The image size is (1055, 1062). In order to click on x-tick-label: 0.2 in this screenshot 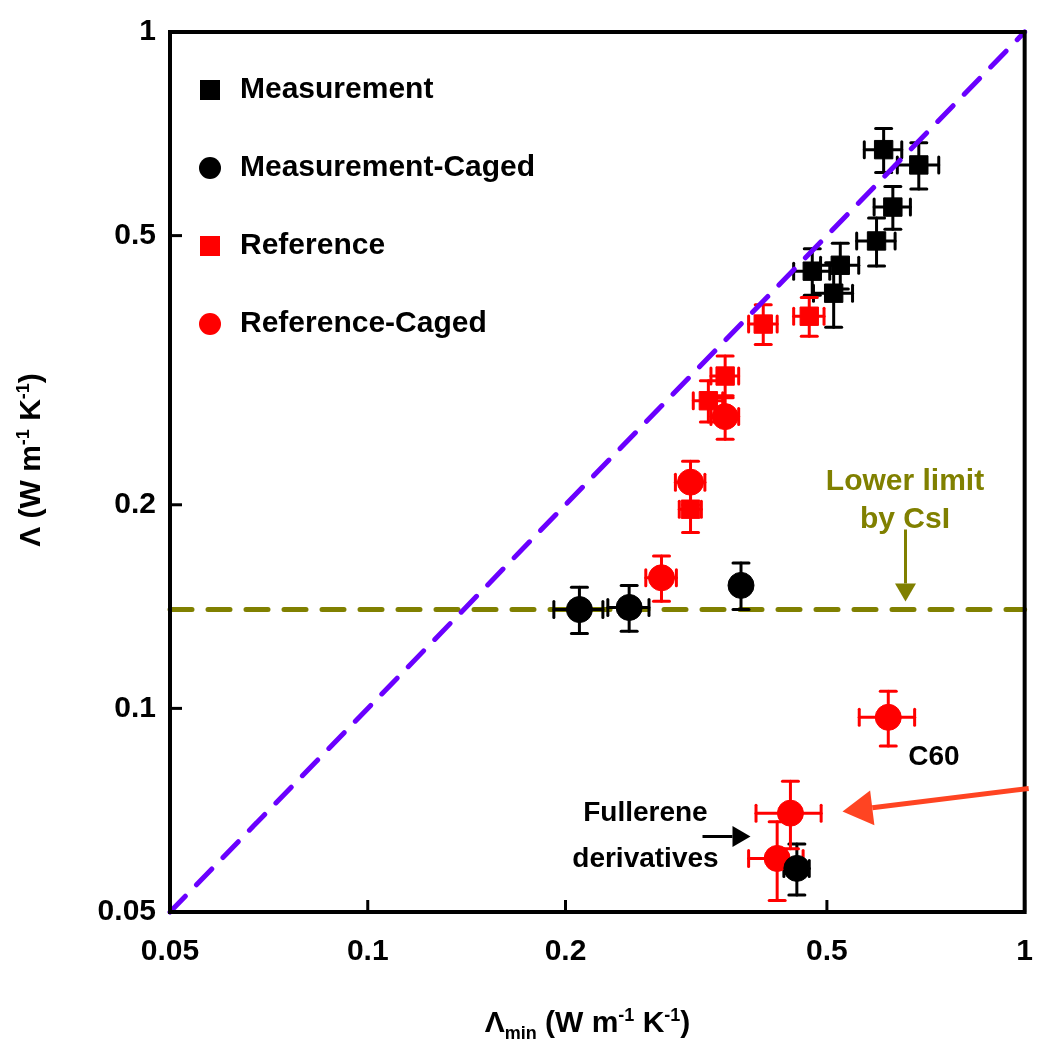, I will do `click(565, 950)`.